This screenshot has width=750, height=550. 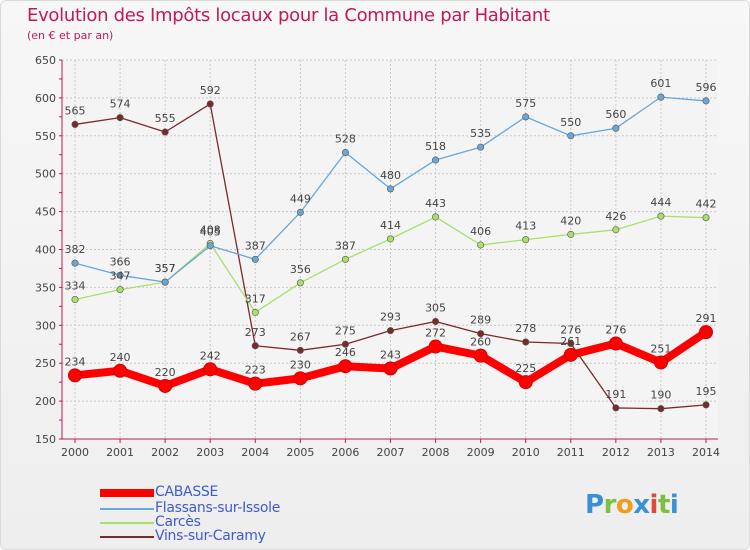 I want to click on legend-swatch-cabasse, so click(x=127, y=493).